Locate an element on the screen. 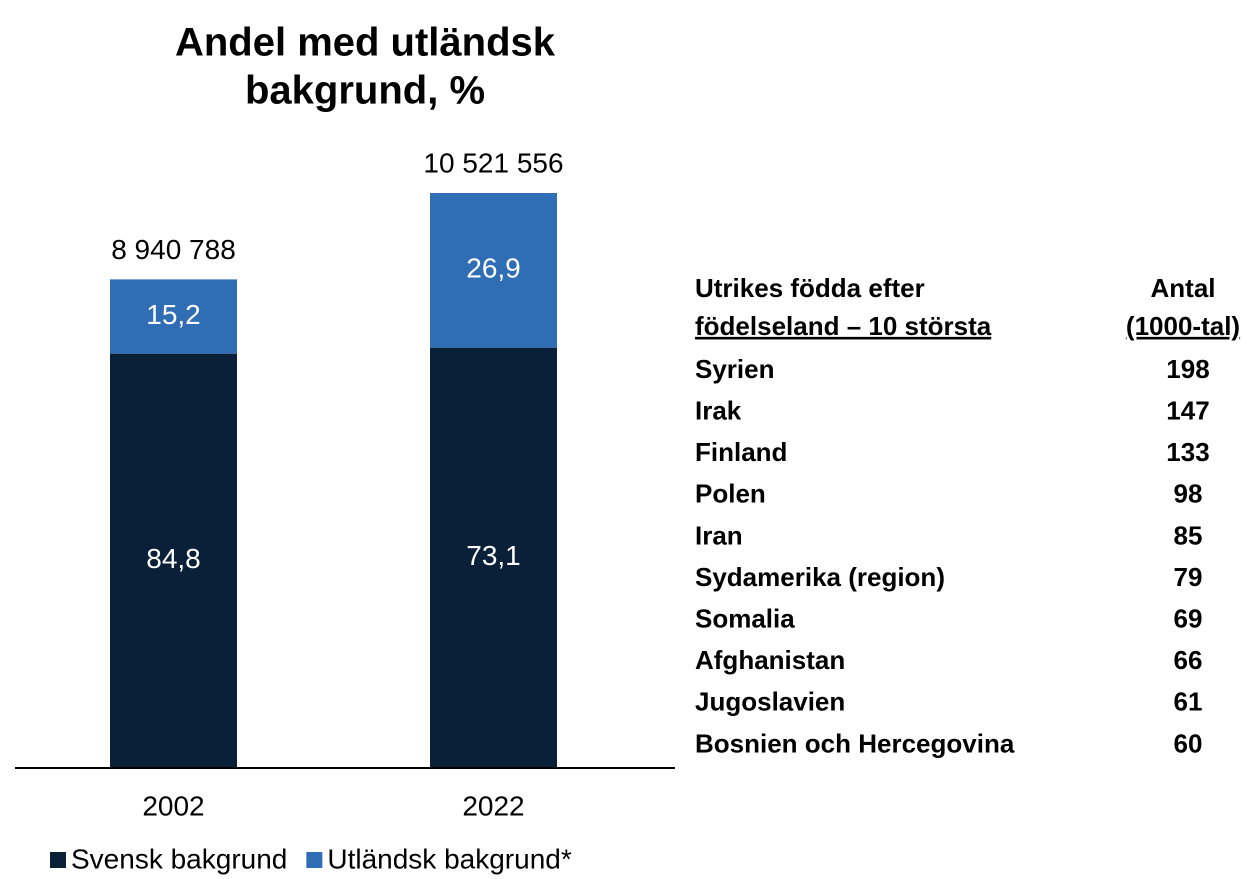  table-cell: Irak is located at coordinates (718, 410).